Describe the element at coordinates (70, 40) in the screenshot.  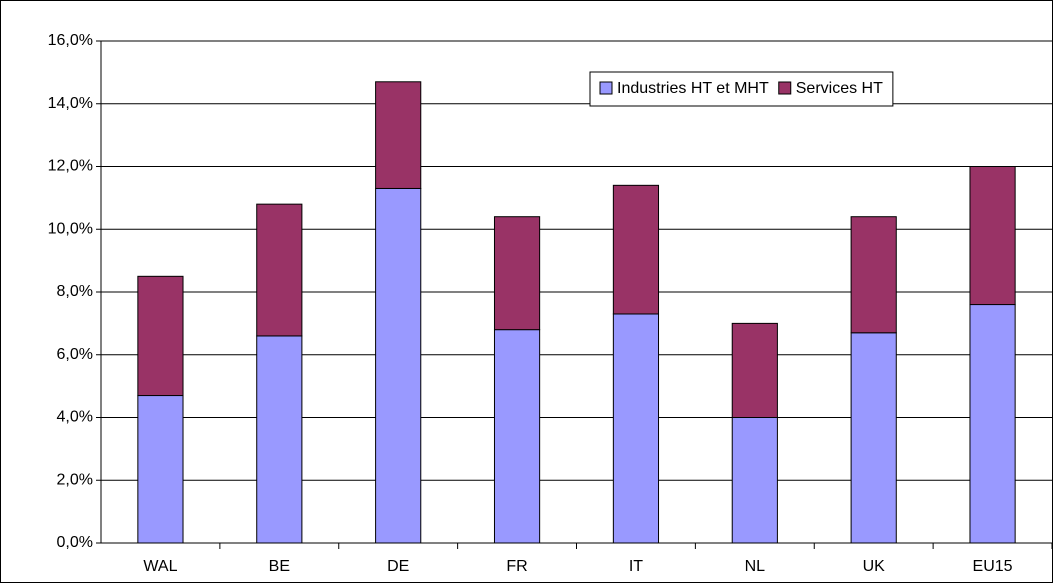
I see `y-tick-label: 16,0%` at that location.